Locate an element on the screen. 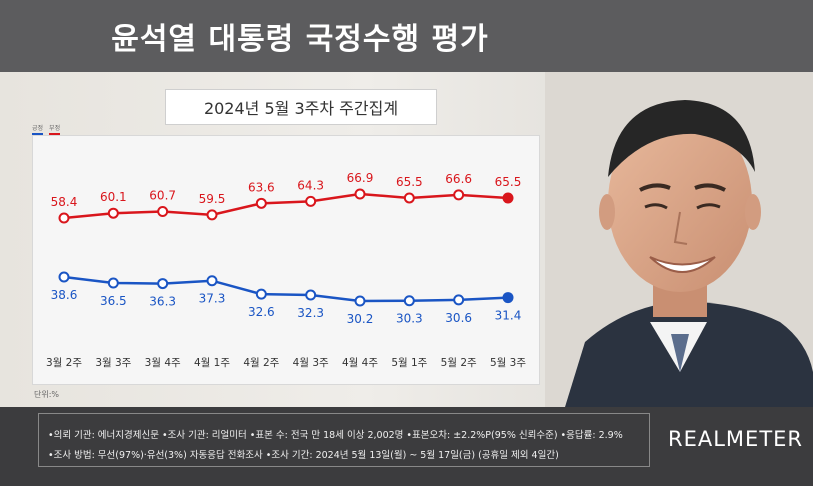 The width and height of the screenshot is (813, 486). data-label-negative: 64.3 is located at coordinates (310, 185).